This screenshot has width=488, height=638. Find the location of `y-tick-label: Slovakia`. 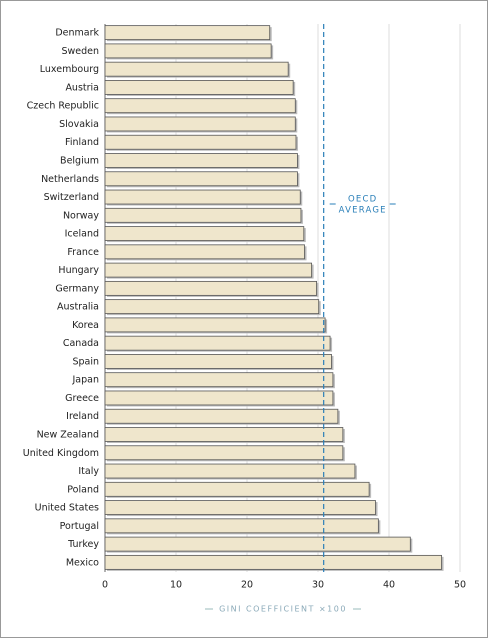

y-tick-label: Slovakia is located at coordinates (79, 124).